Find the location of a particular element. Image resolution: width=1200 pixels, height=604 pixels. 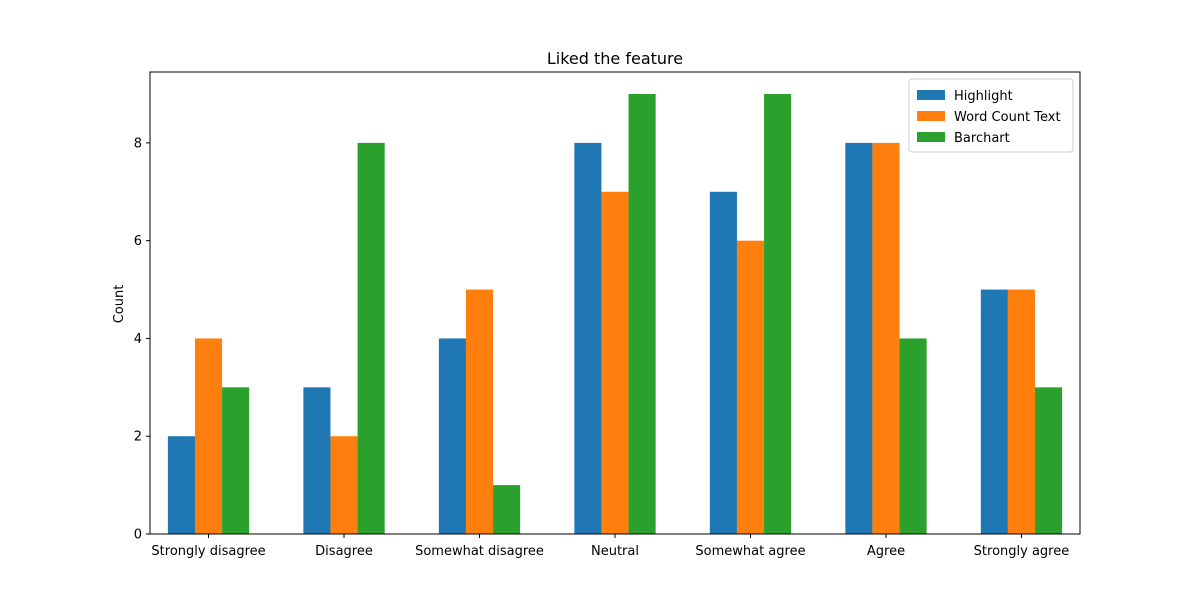

legend-label: Barchart is located at coordinates (982, 138).